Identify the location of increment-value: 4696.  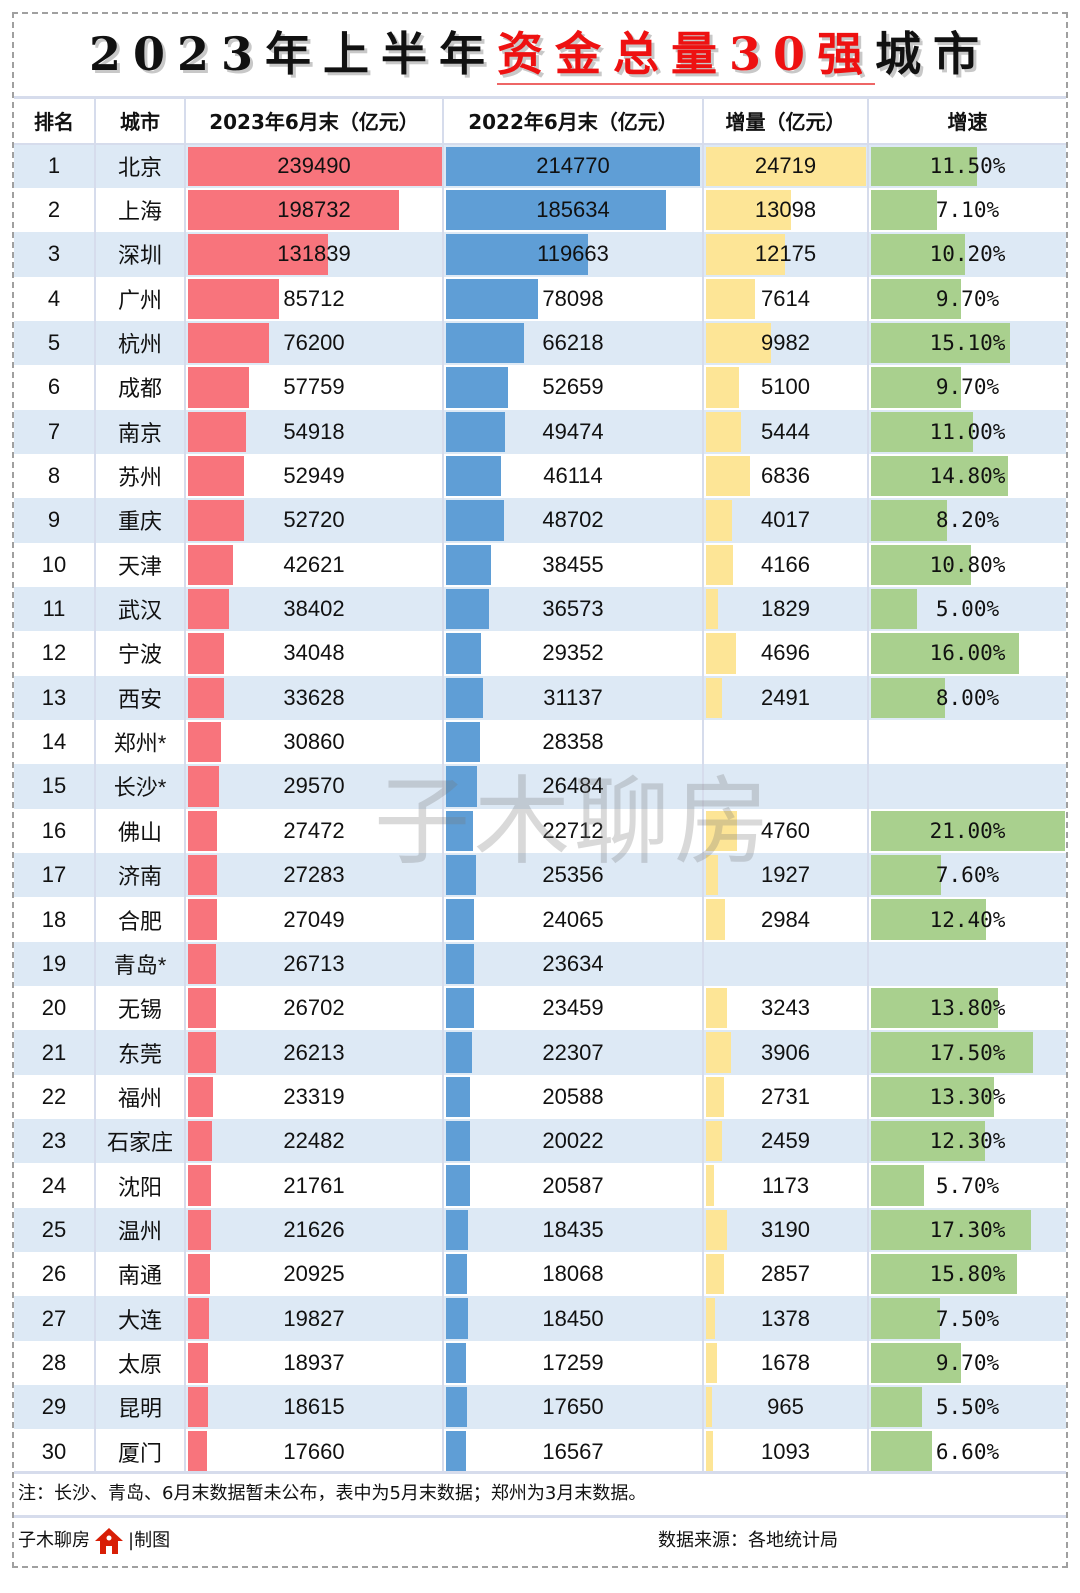
(785, 653).